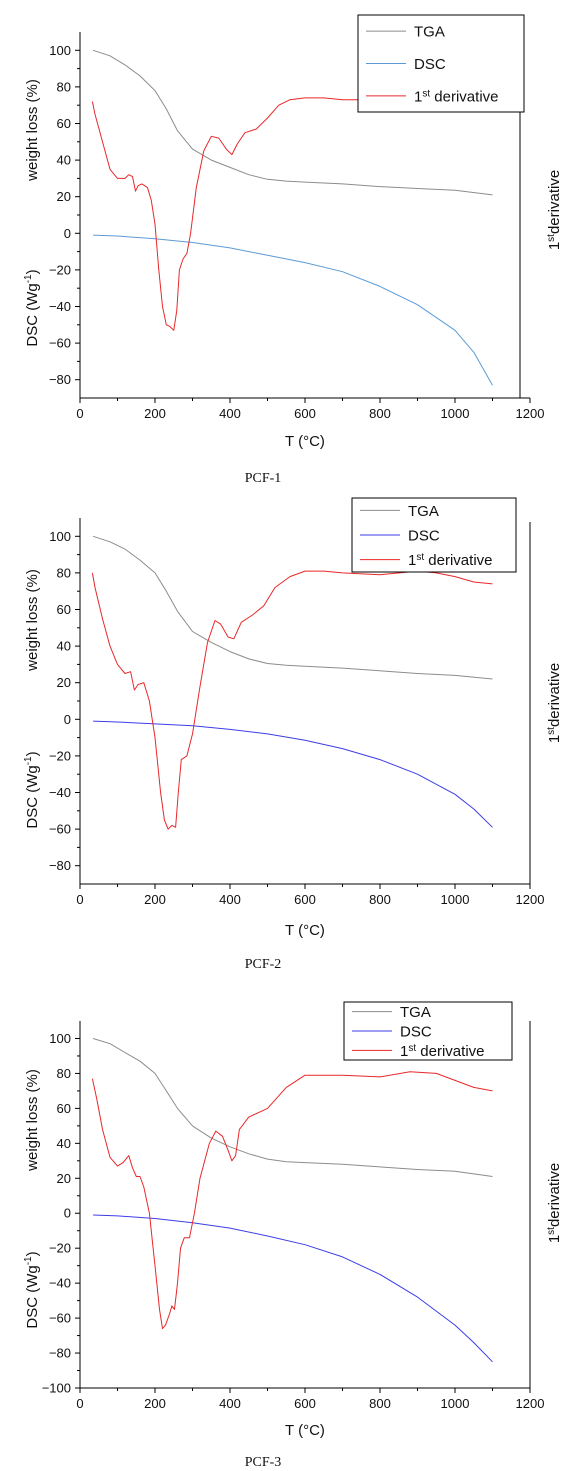 Image resolution: width=565 pixels, height=1471 pixels. What do you see at coordinates (56, 1388) in the screenshot?
I see `y-tick-label: −100` at bounding box center [56, 1388].